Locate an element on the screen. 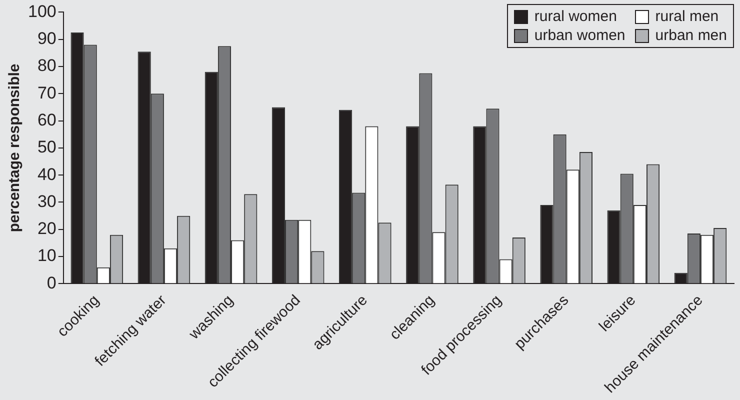 Image resolution: width=740 pixels, height=400 pixels. y-tick-label: 50 is located at coordinates (46, 147).